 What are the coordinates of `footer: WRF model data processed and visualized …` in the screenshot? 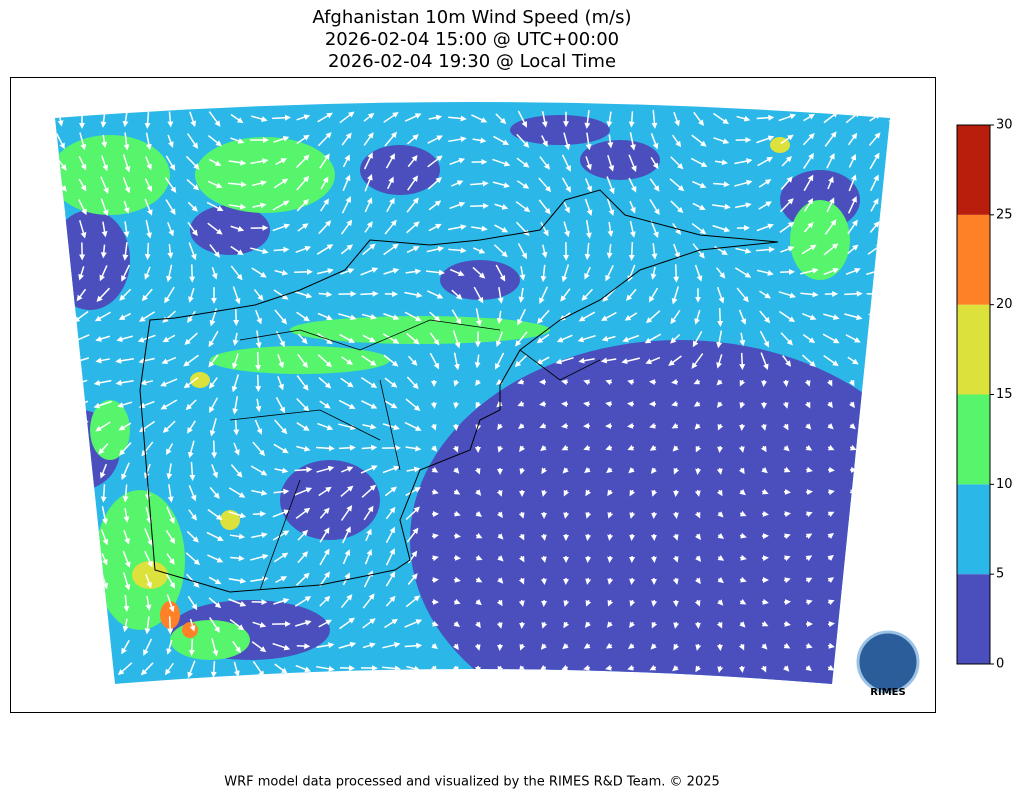 It's located at (472, 782).